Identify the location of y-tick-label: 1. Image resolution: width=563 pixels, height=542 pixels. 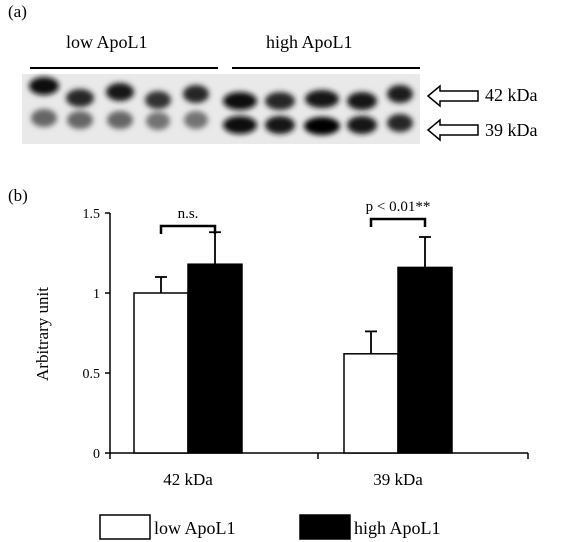
(96, 294).